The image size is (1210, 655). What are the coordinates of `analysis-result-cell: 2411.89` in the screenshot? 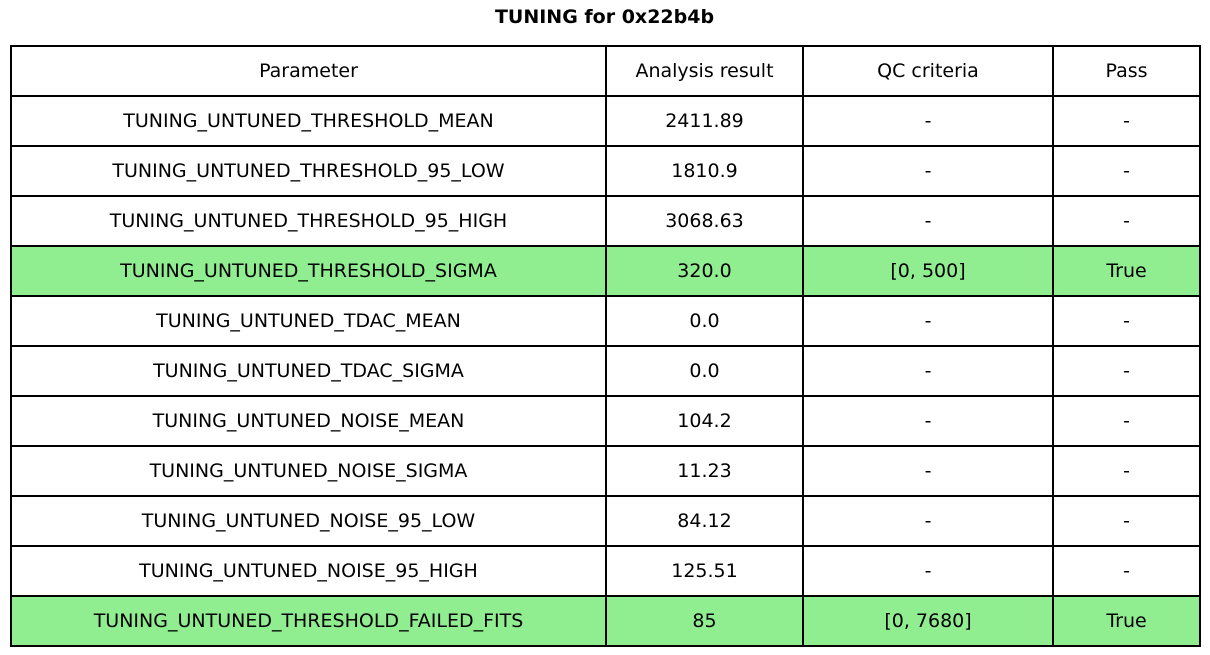 It's located at (704, 121).